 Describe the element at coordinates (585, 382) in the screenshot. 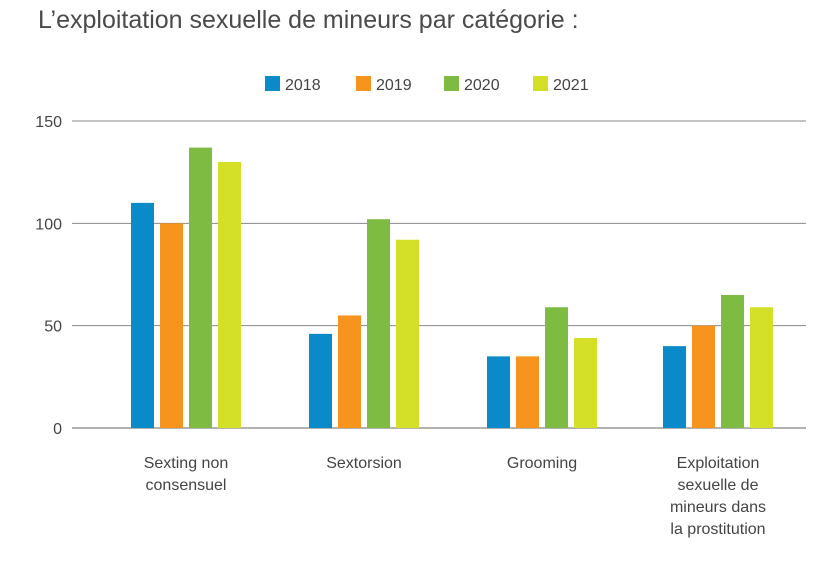

I see `bar-2021-cat3` at that location.